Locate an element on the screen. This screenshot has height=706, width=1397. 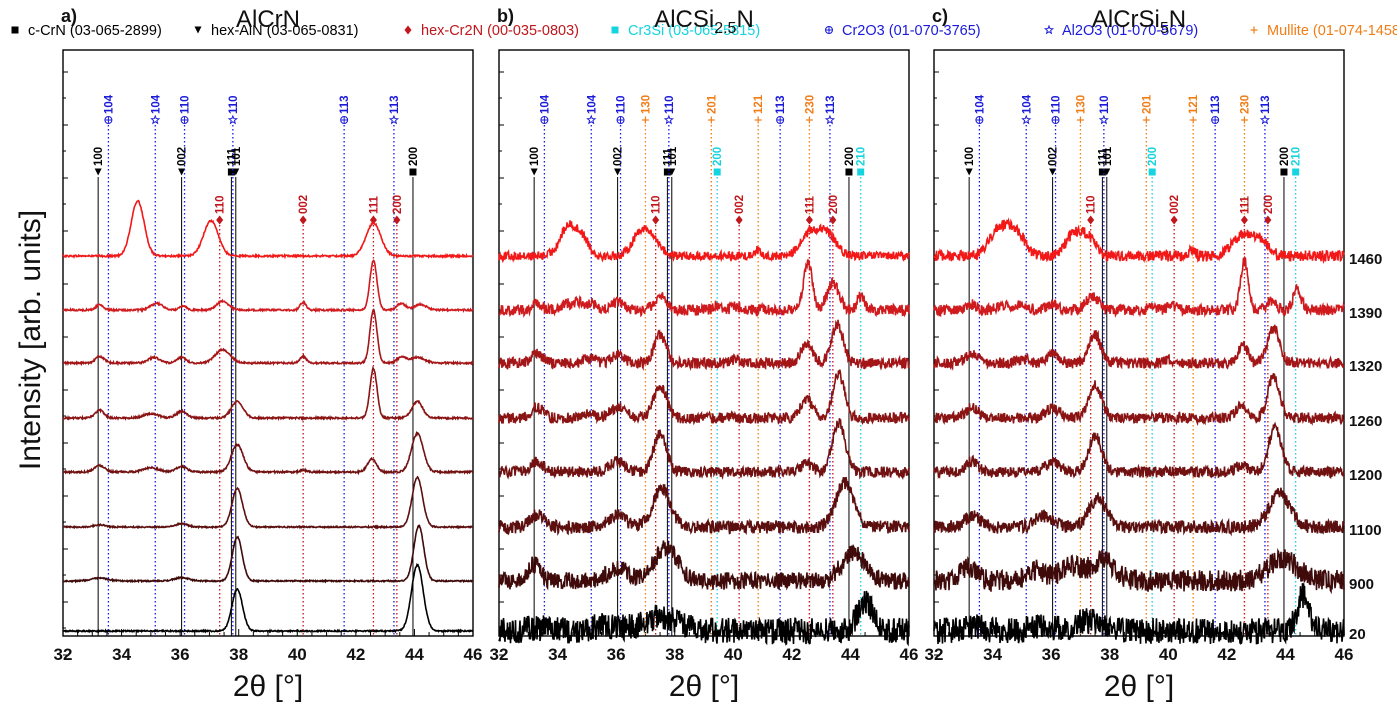
reflection-hkl-label: 200 is located at coordinates (1285, 156).